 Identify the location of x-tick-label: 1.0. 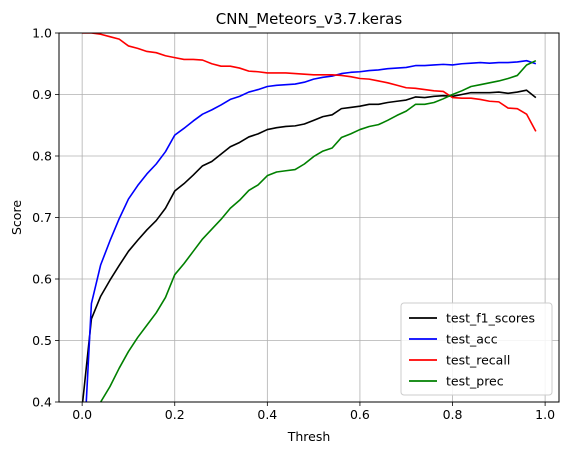
(545, 414).